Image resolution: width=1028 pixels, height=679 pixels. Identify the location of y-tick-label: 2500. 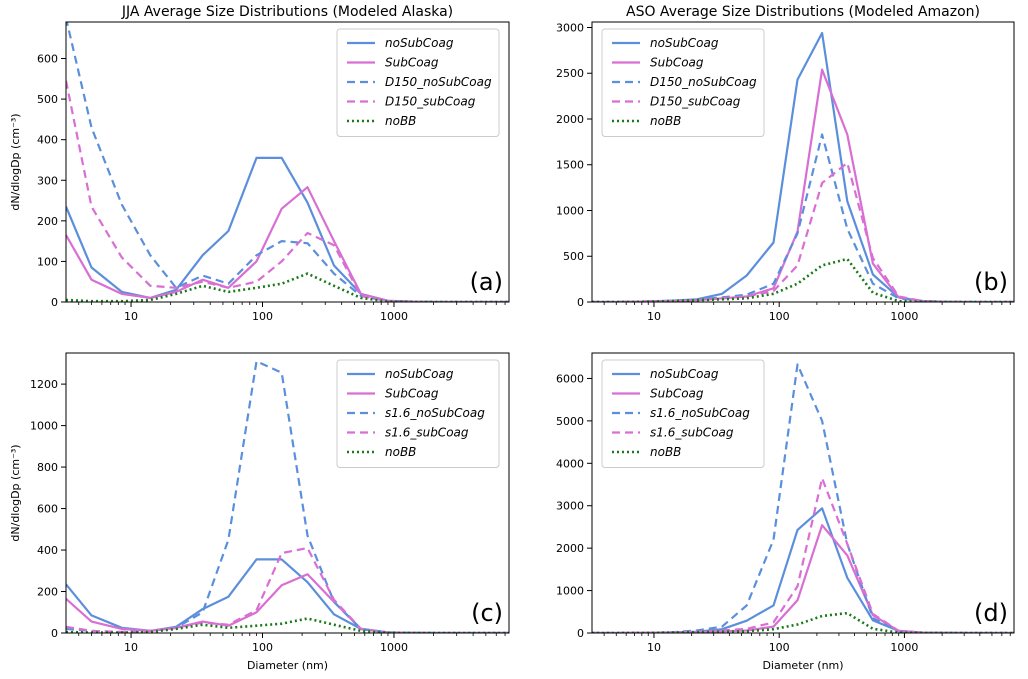
(570, 73).